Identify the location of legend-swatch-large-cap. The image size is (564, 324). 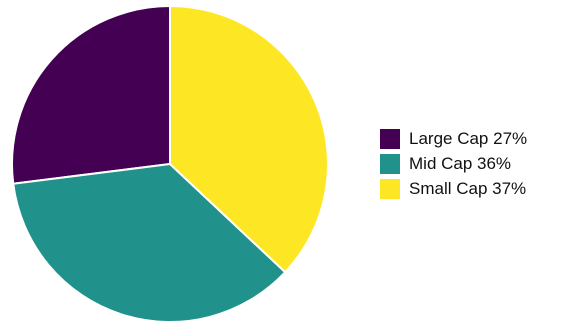
(390, 139).